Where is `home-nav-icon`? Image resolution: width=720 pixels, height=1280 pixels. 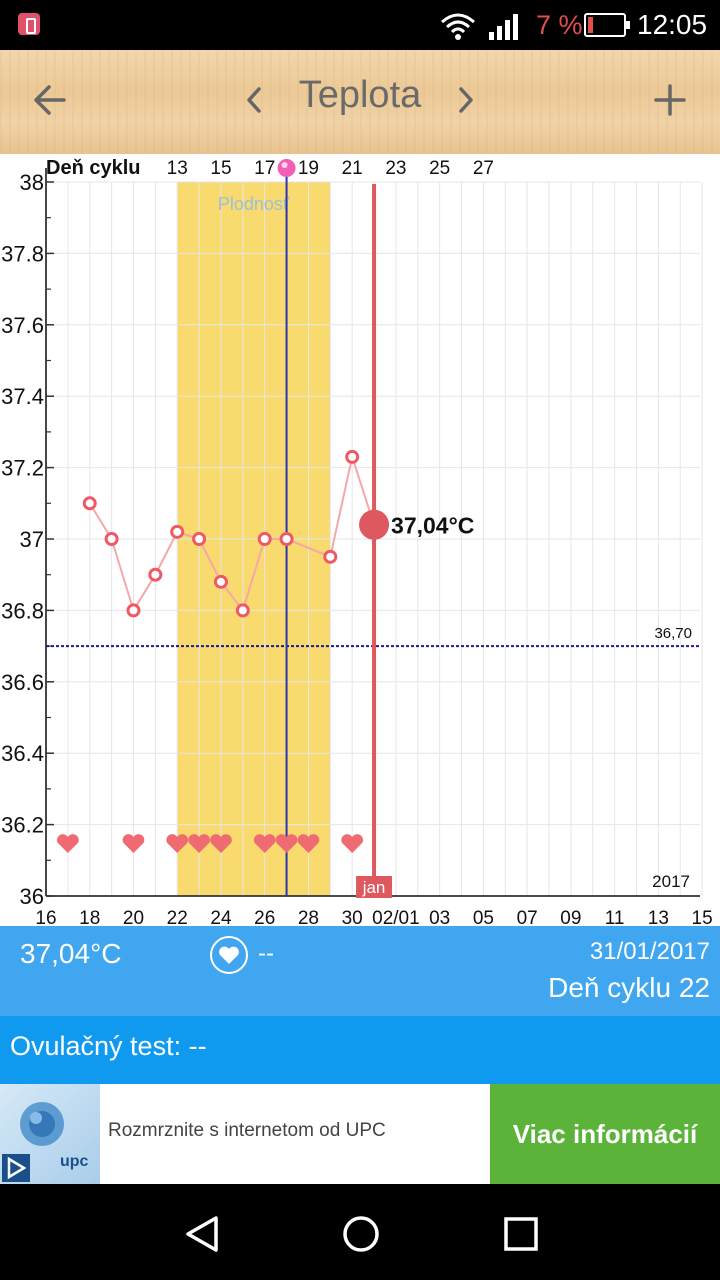 home-nav-icon is located at coordinates (361, 1234).